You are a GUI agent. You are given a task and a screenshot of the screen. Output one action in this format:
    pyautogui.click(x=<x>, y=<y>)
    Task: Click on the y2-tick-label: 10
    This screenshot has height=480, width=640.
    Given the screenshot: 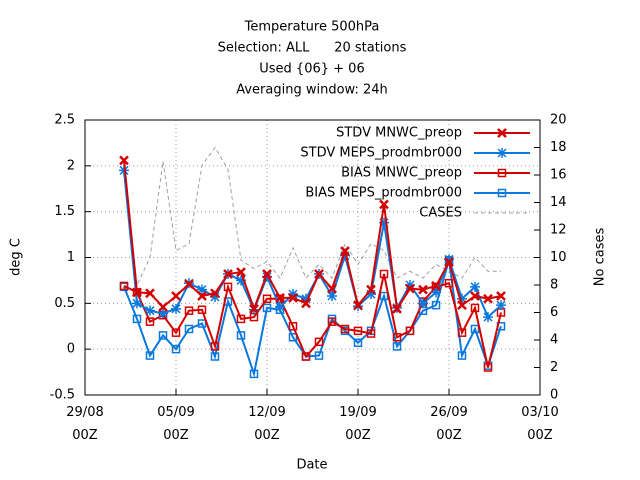 What is the action you would take?
    pyautogui.click(x=558, y=257)
    